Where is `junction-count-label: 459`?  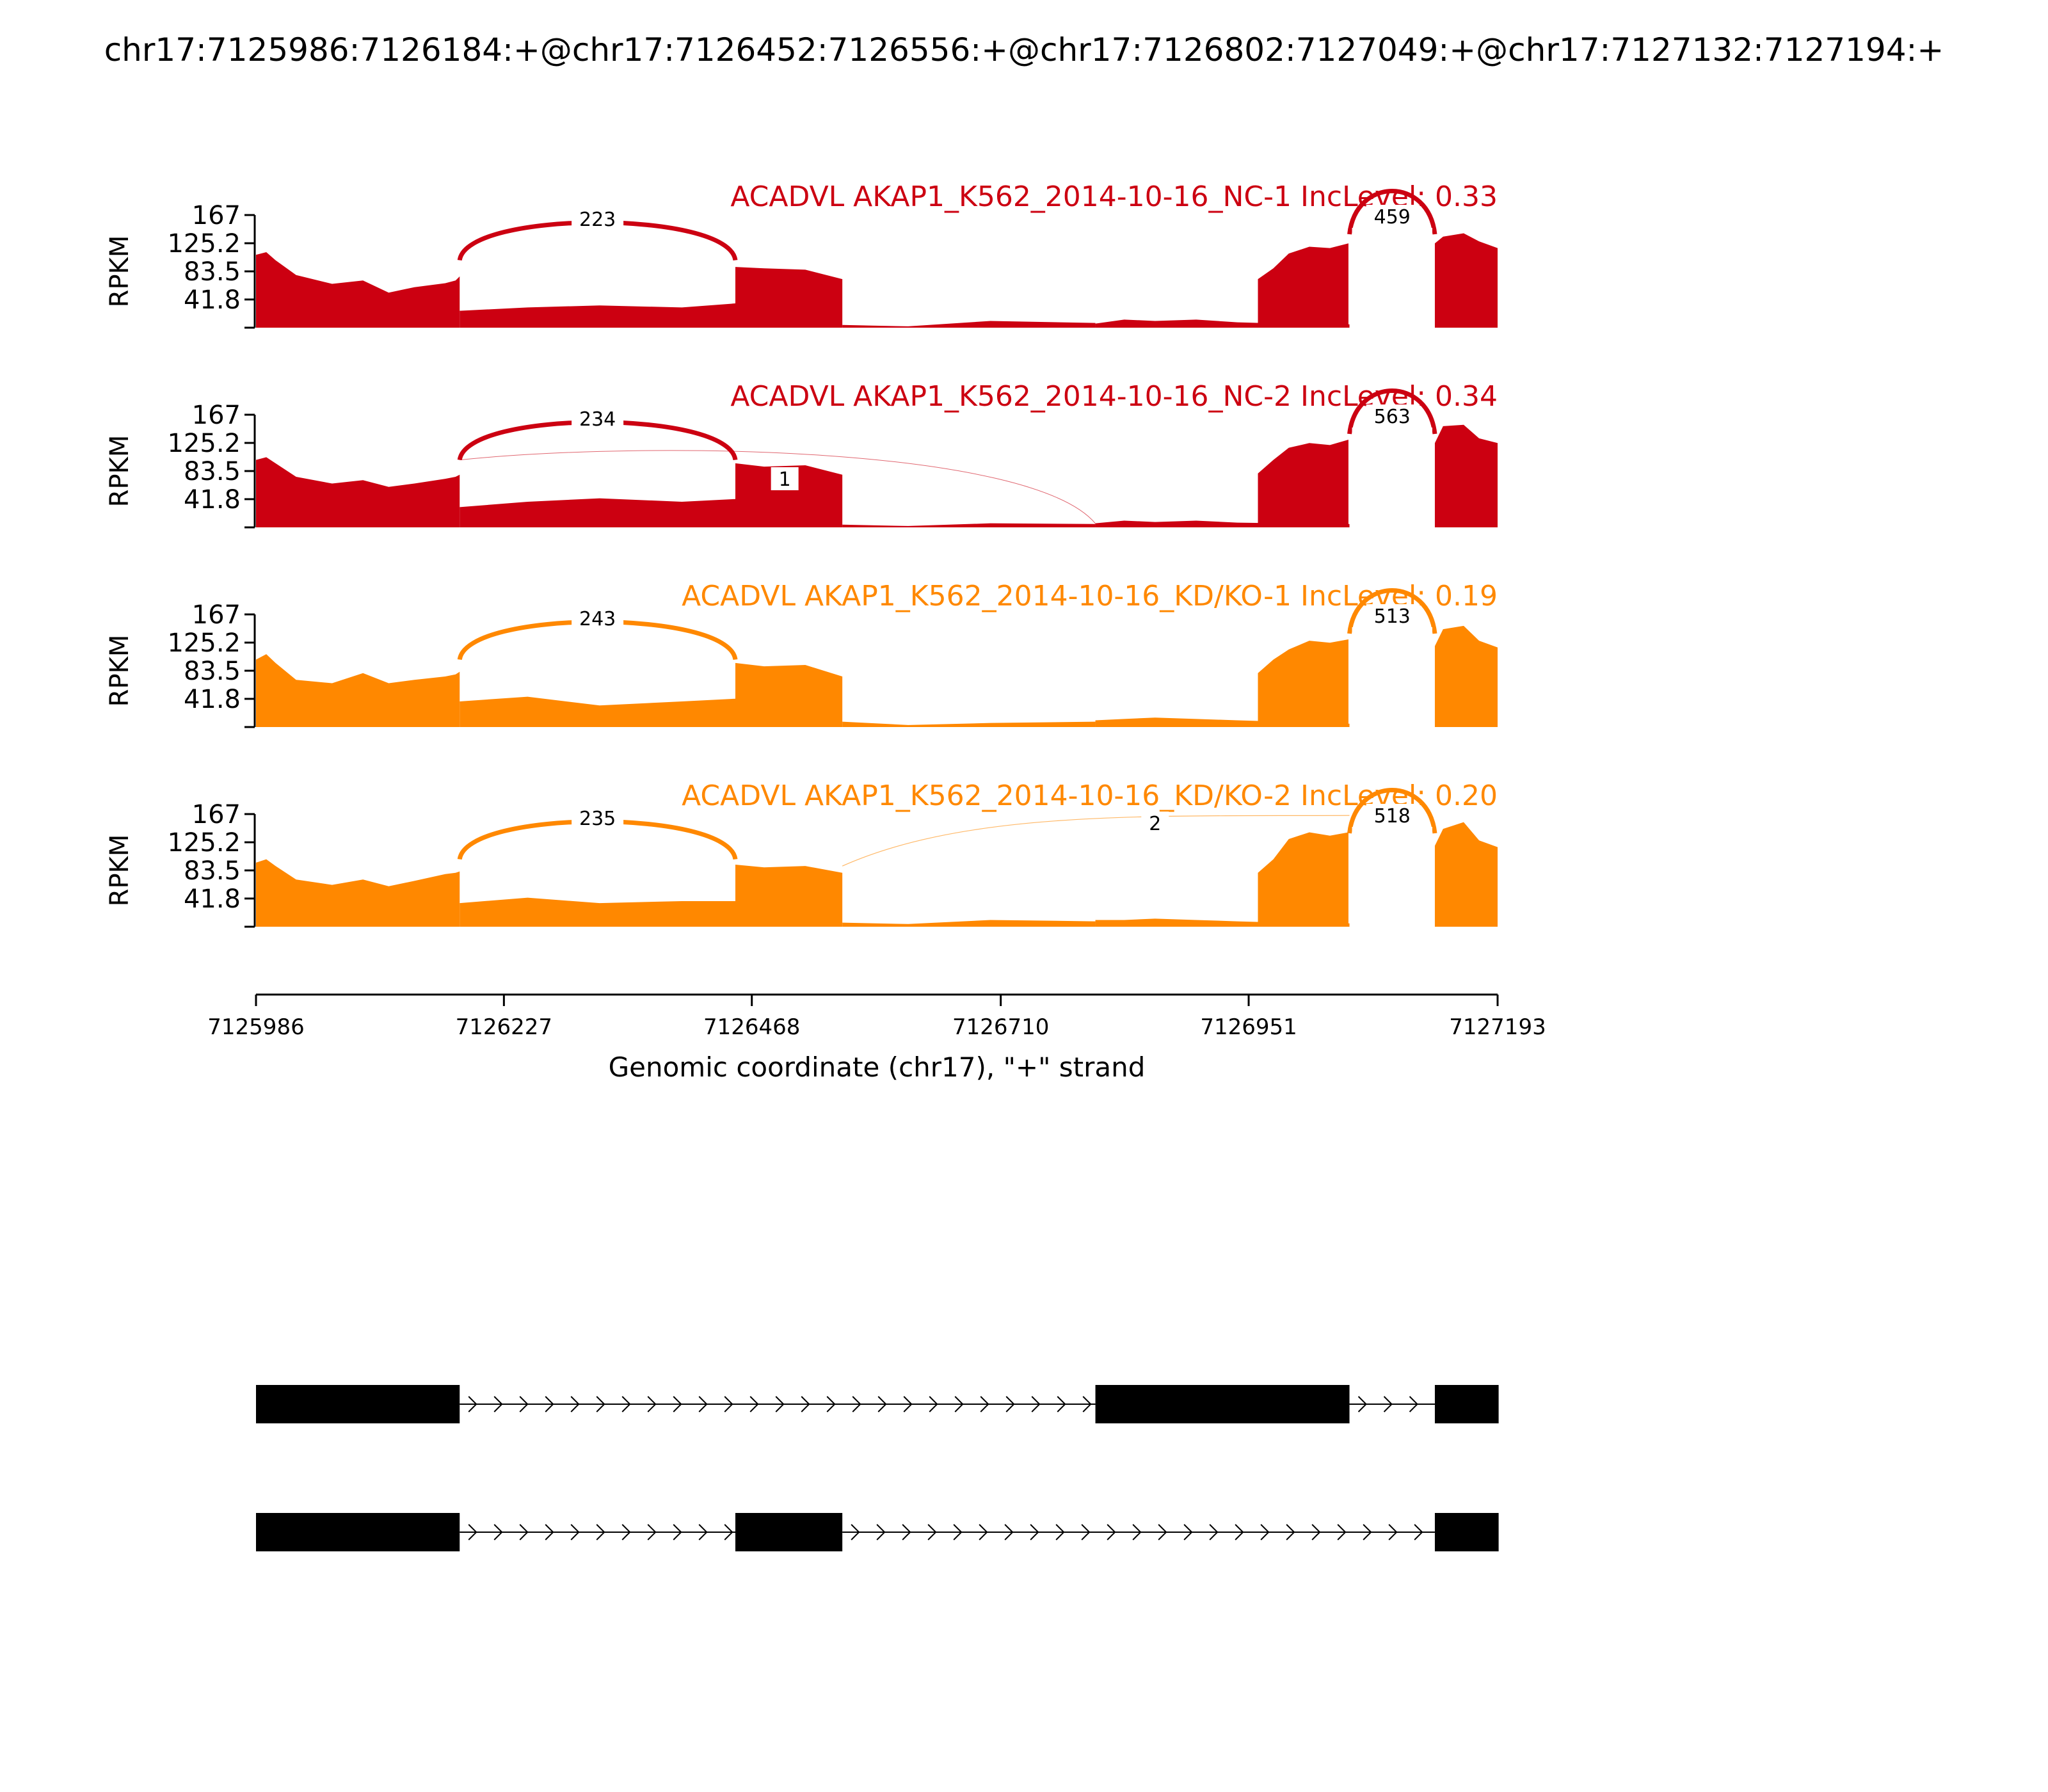 junction-count-label: 459 is located at coordinates (1392, 217).